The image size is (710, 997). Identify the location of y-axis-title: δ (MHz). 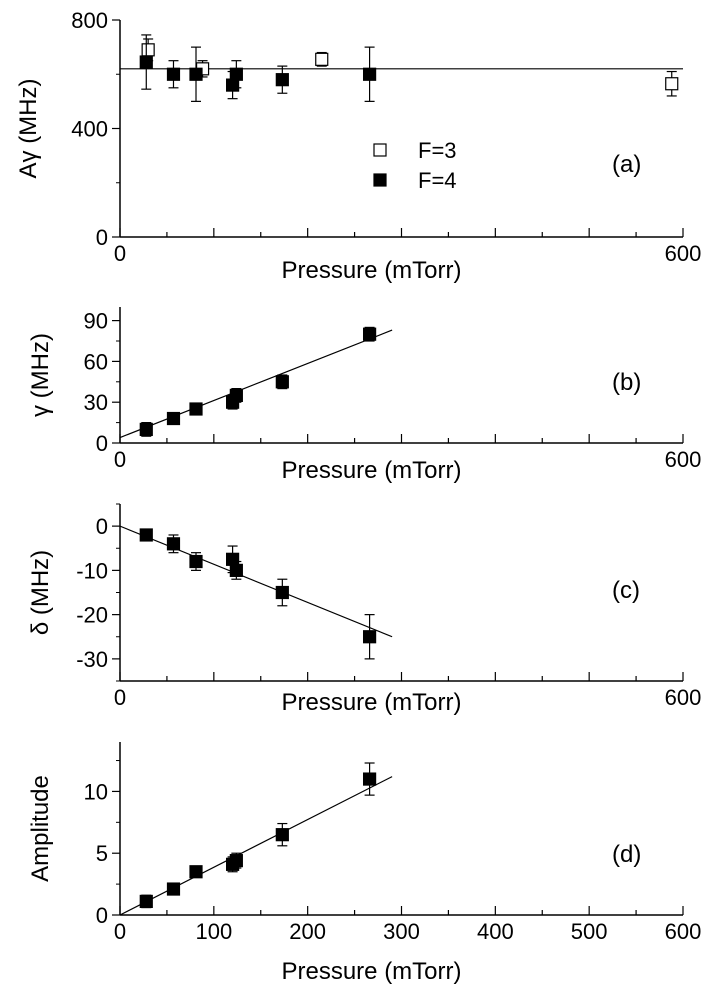
(40, 592).